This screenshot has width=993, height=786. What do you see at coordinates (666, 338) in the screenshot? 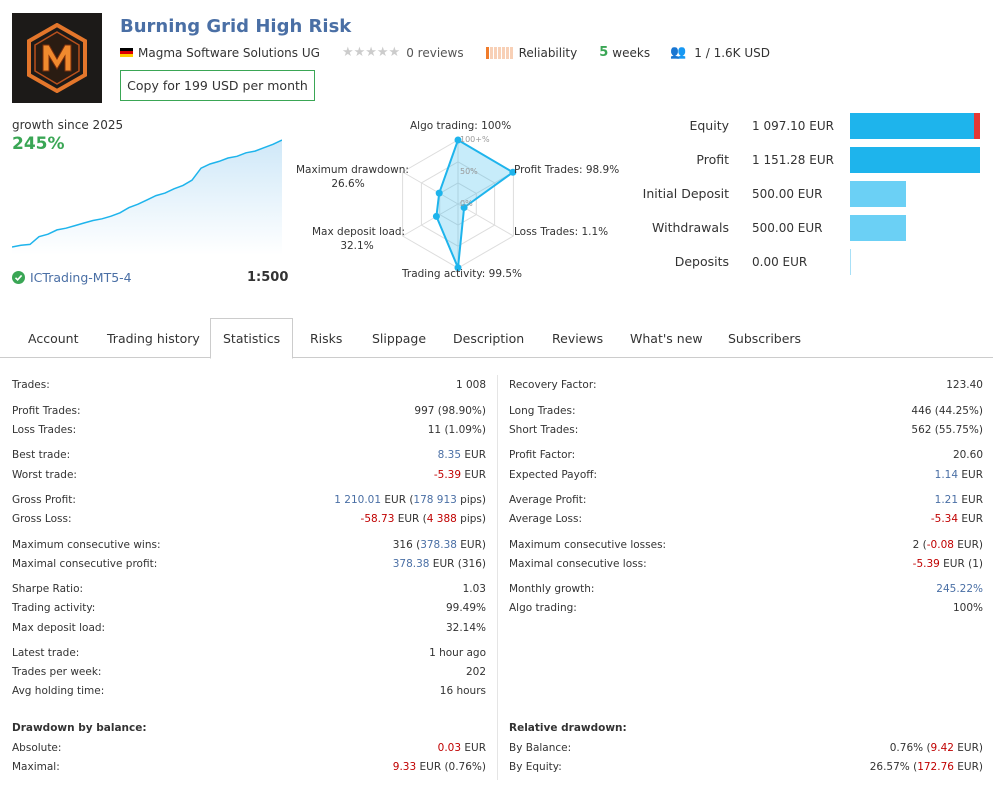
I see `tab-whats-new: What's new` at bounding box center [666, 338].